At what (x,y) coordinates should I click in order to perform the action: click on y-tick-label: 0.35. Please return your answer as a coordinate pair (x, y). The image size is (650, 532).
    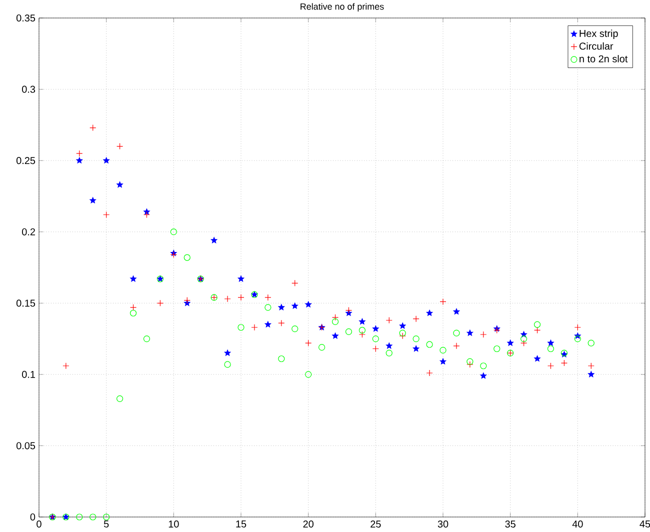
    Looking at the image, I should click on (26, 18).